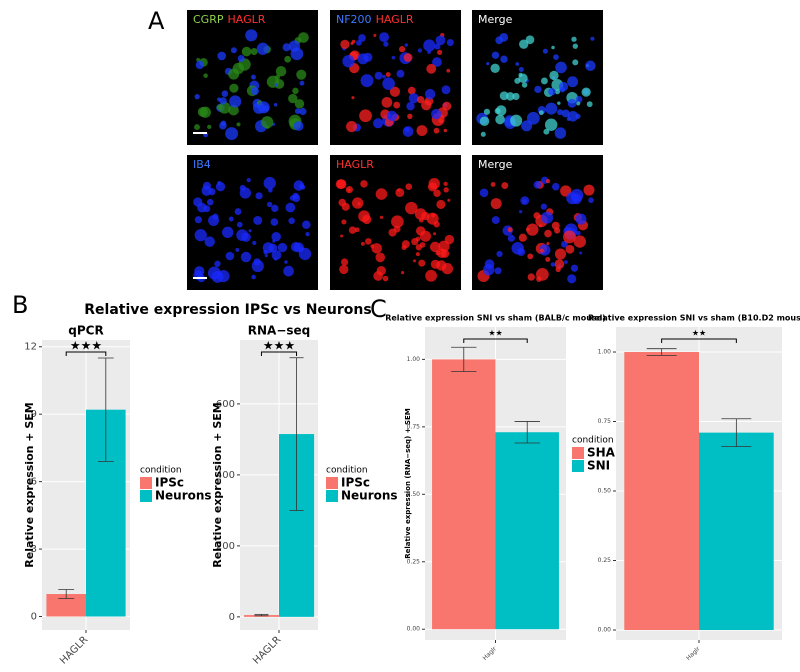 Image resolution: width=800 pixels, height=672 pixels. What do you see at coordinates (408, 483) in the screenshot?
I see `y-axis-label: Relative expression (RNA−seq) + SEM` at bounding box center [408, 483].